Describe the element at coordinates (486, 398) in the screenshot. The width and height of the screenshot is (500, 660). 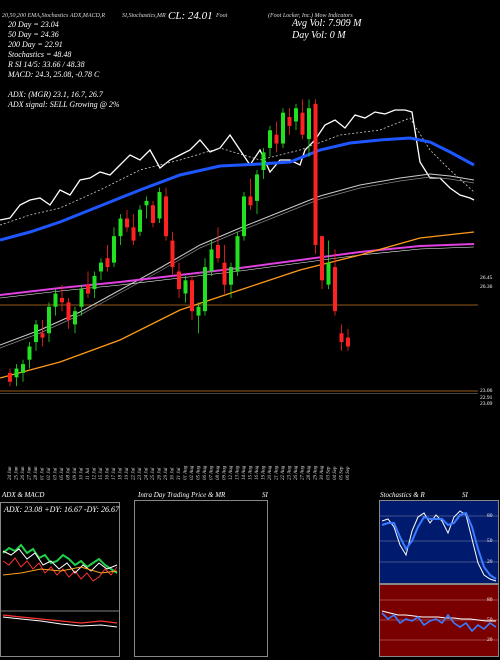
I see `price-label-4: 22.91` at that location.